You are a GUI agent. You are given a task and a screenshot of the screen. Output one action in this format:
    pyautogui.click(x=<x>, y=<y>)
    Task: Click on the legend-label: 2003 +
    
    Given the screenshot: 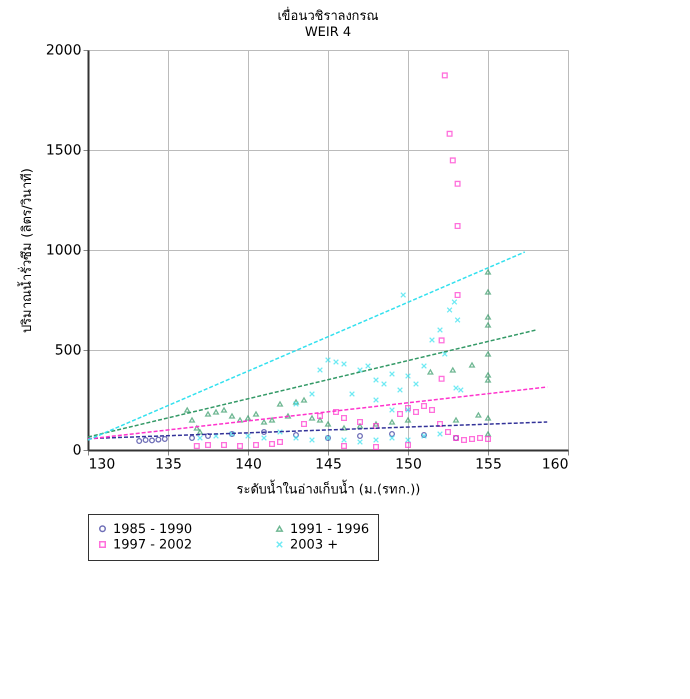 What is the action you would take?
    pyautogui.click(x=314, y=545)
    